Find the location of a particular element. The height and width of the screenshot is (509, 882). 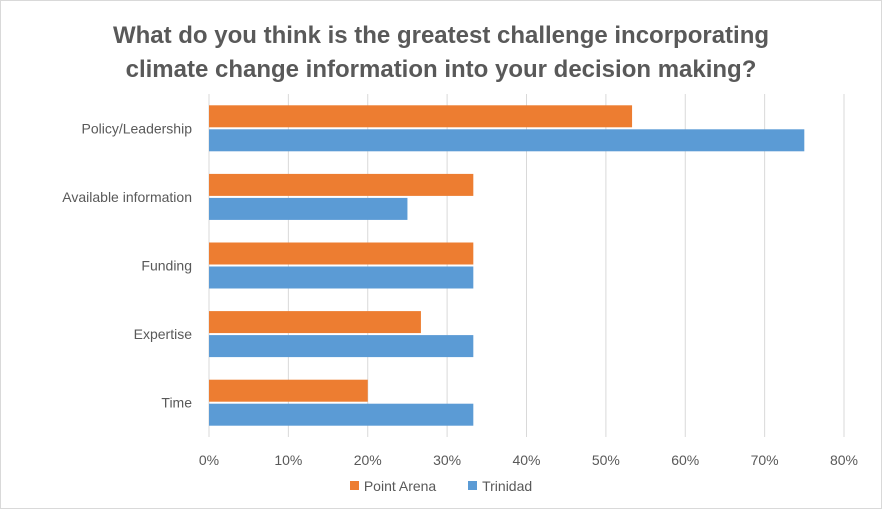

y-category-label: Policy/Leadership is located at coordinates (136, 128).